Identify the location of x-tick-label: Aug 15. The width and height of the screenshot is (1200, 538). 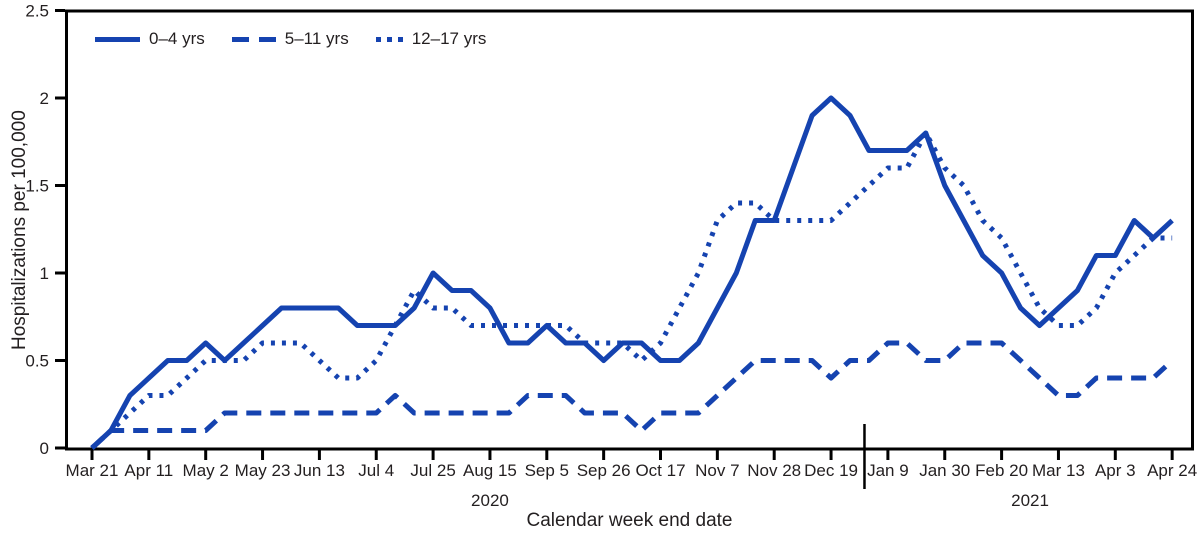
(490, 470).